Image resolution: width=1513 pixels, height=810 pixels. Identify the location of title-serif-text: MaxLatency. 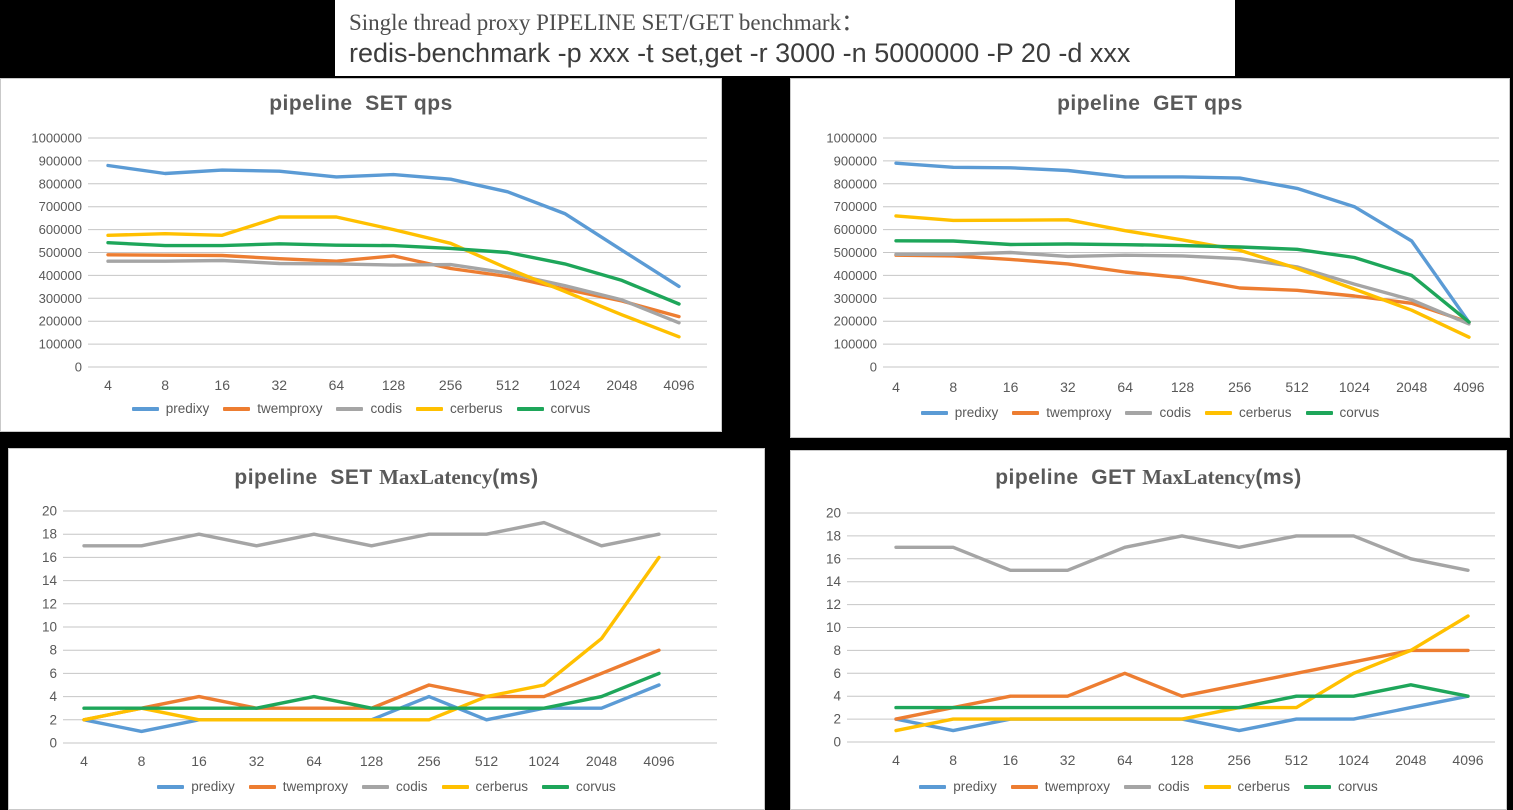
(436, 477).